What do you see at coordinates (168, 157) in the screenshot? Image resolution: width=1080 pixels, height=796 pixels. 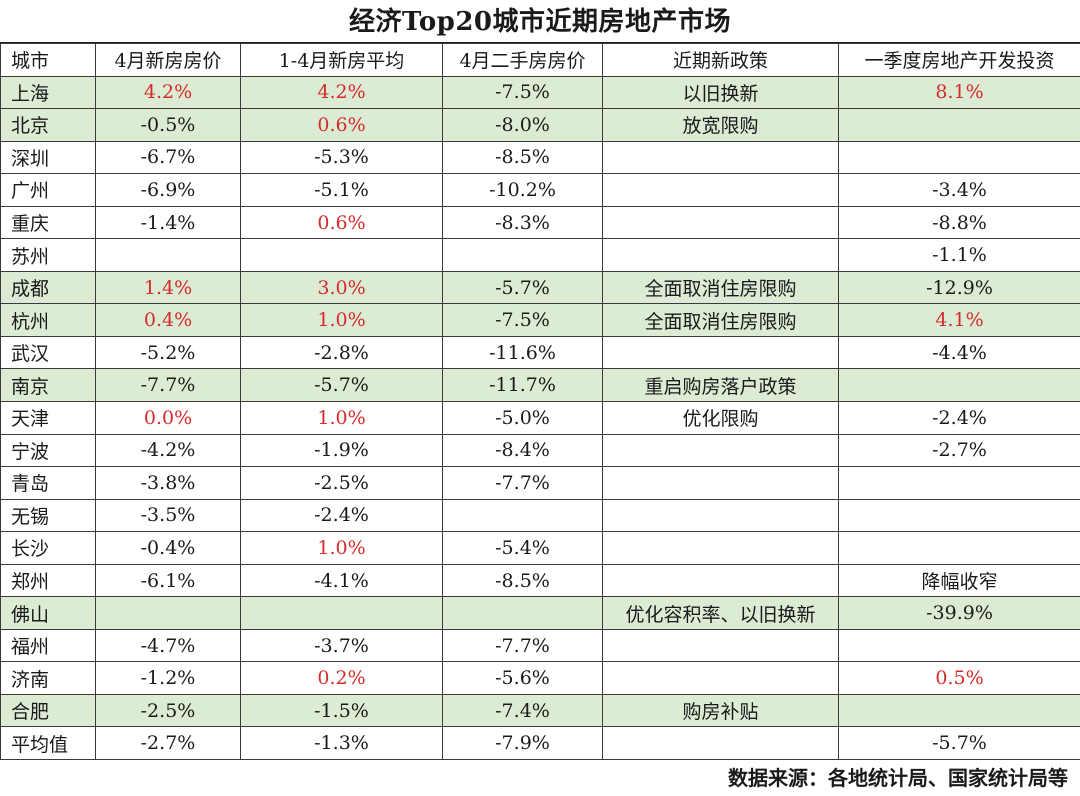 I see `cell-apr-new-price: -6.7%` at bounding box center [168, 157].